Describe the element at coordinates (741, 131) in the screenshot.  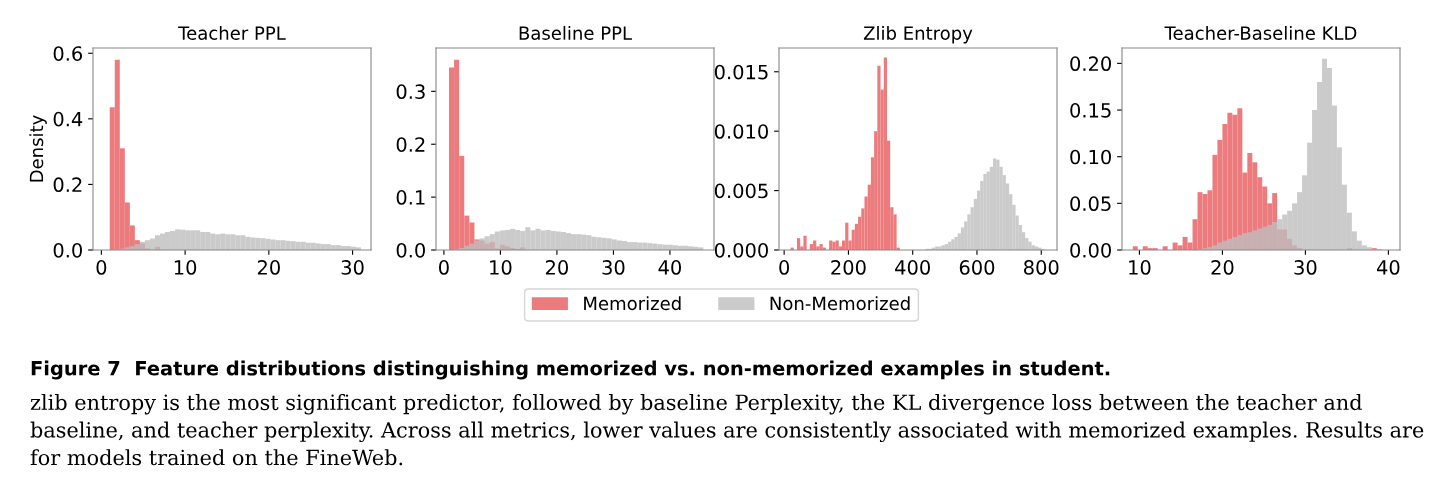
I see `y-tick-label: 0.010` at that location.